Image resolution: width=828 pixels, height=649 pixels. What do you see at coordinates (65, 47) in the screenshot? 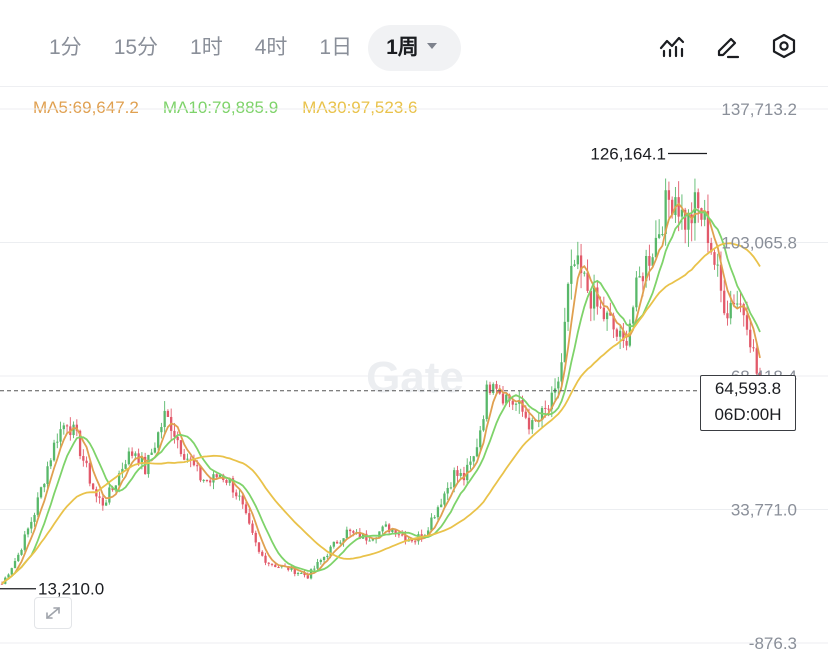
I see `tab-1m: 1分` at bounding box center [65, 47].